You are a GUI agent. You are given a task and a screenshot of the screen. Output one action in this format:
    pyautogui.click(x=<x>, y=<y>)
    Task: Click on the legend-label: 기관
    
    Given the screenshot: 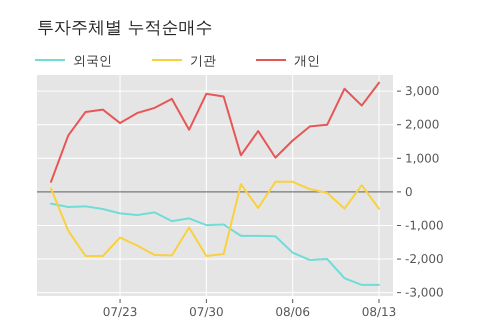 What is the action you would take?
    pyautogui.click(x=203, y=61)
    